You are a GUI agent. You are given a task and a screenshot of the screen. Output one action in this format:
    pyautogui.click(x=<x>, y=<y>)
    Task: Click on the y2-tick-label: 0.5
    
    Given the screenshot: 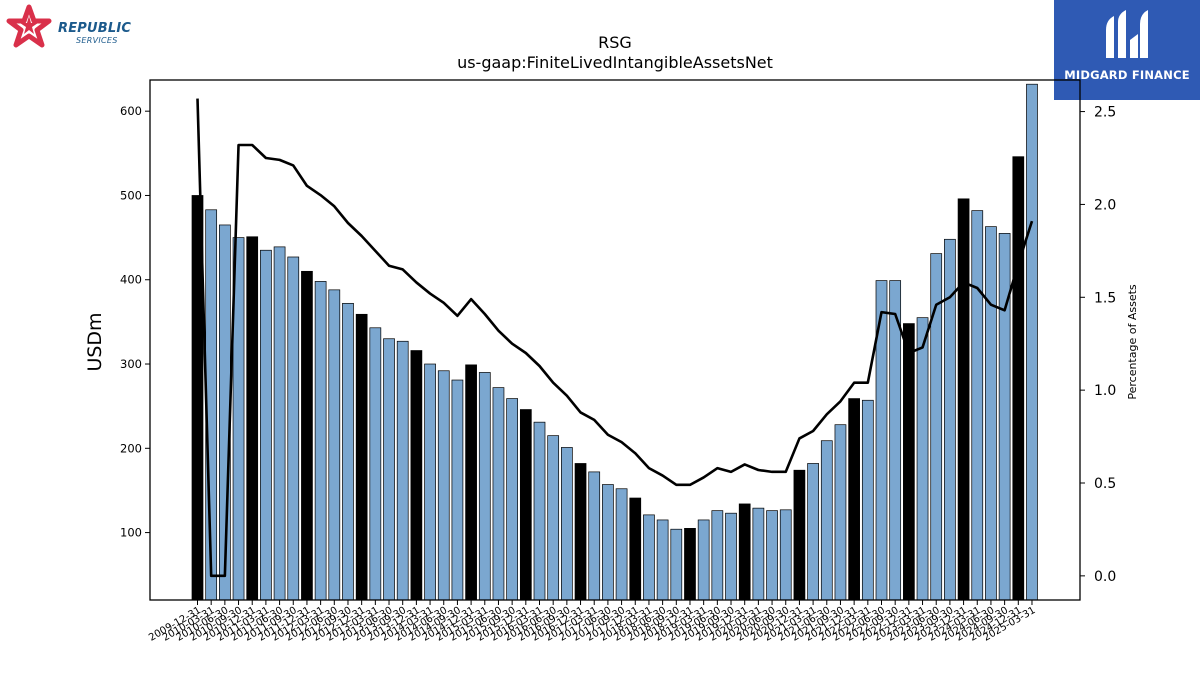 What is the action you would take?
    pyautogui.click(x=1105, y=484)
    